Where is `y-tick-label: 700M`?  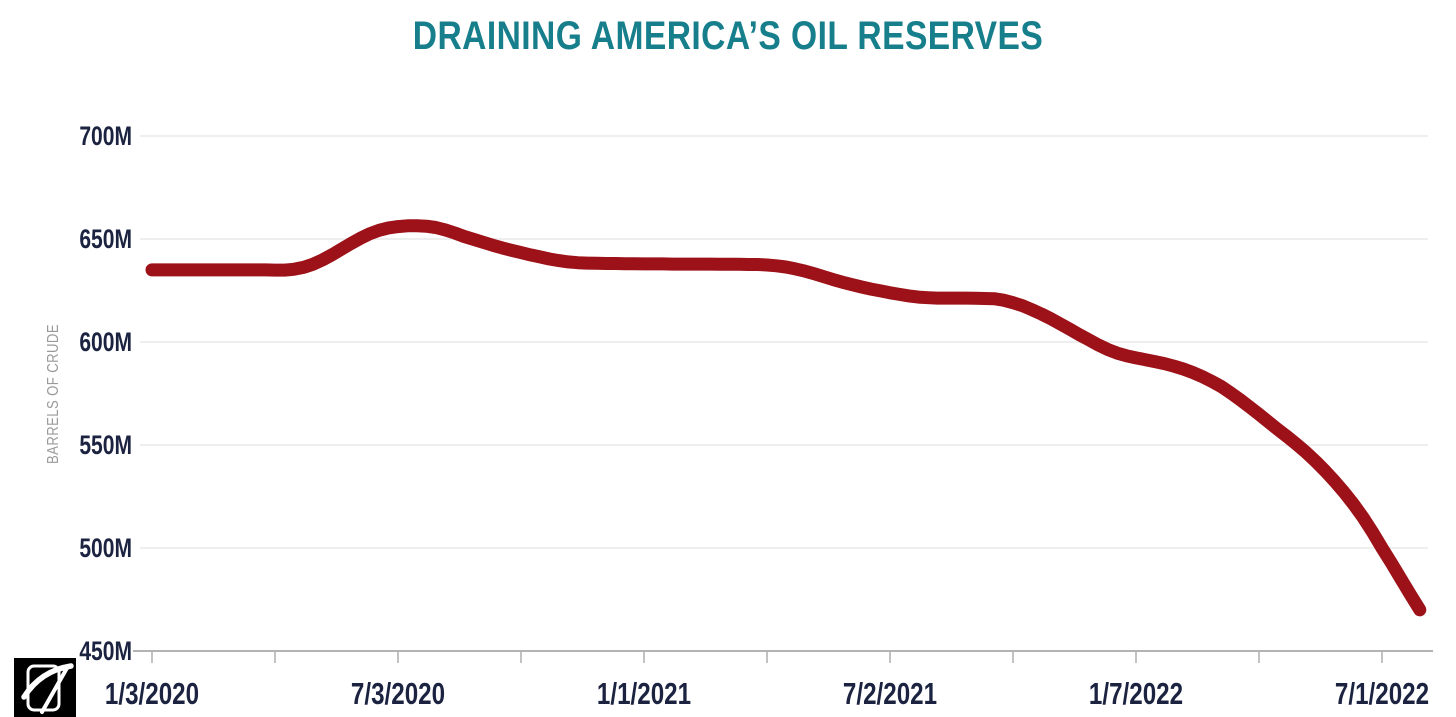
y-tick-label: 700M is located at coordinates (105, 136).